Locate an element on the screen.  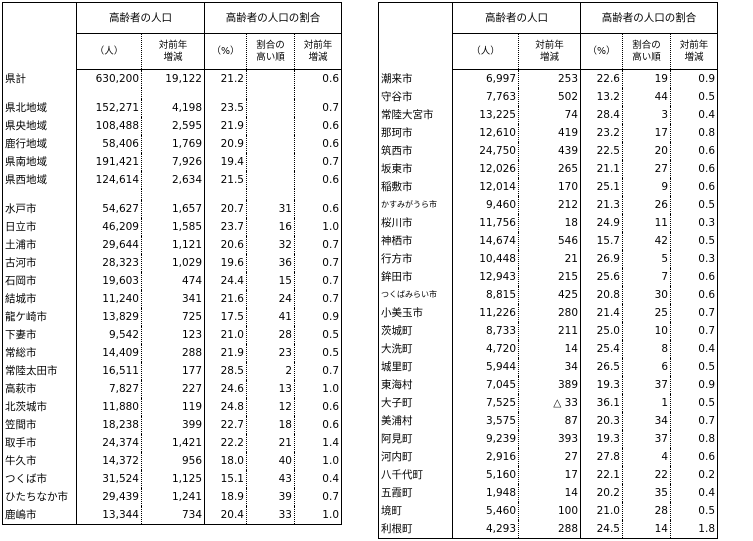
elderly-population: 1,948 is located at coordinates (485, 493).